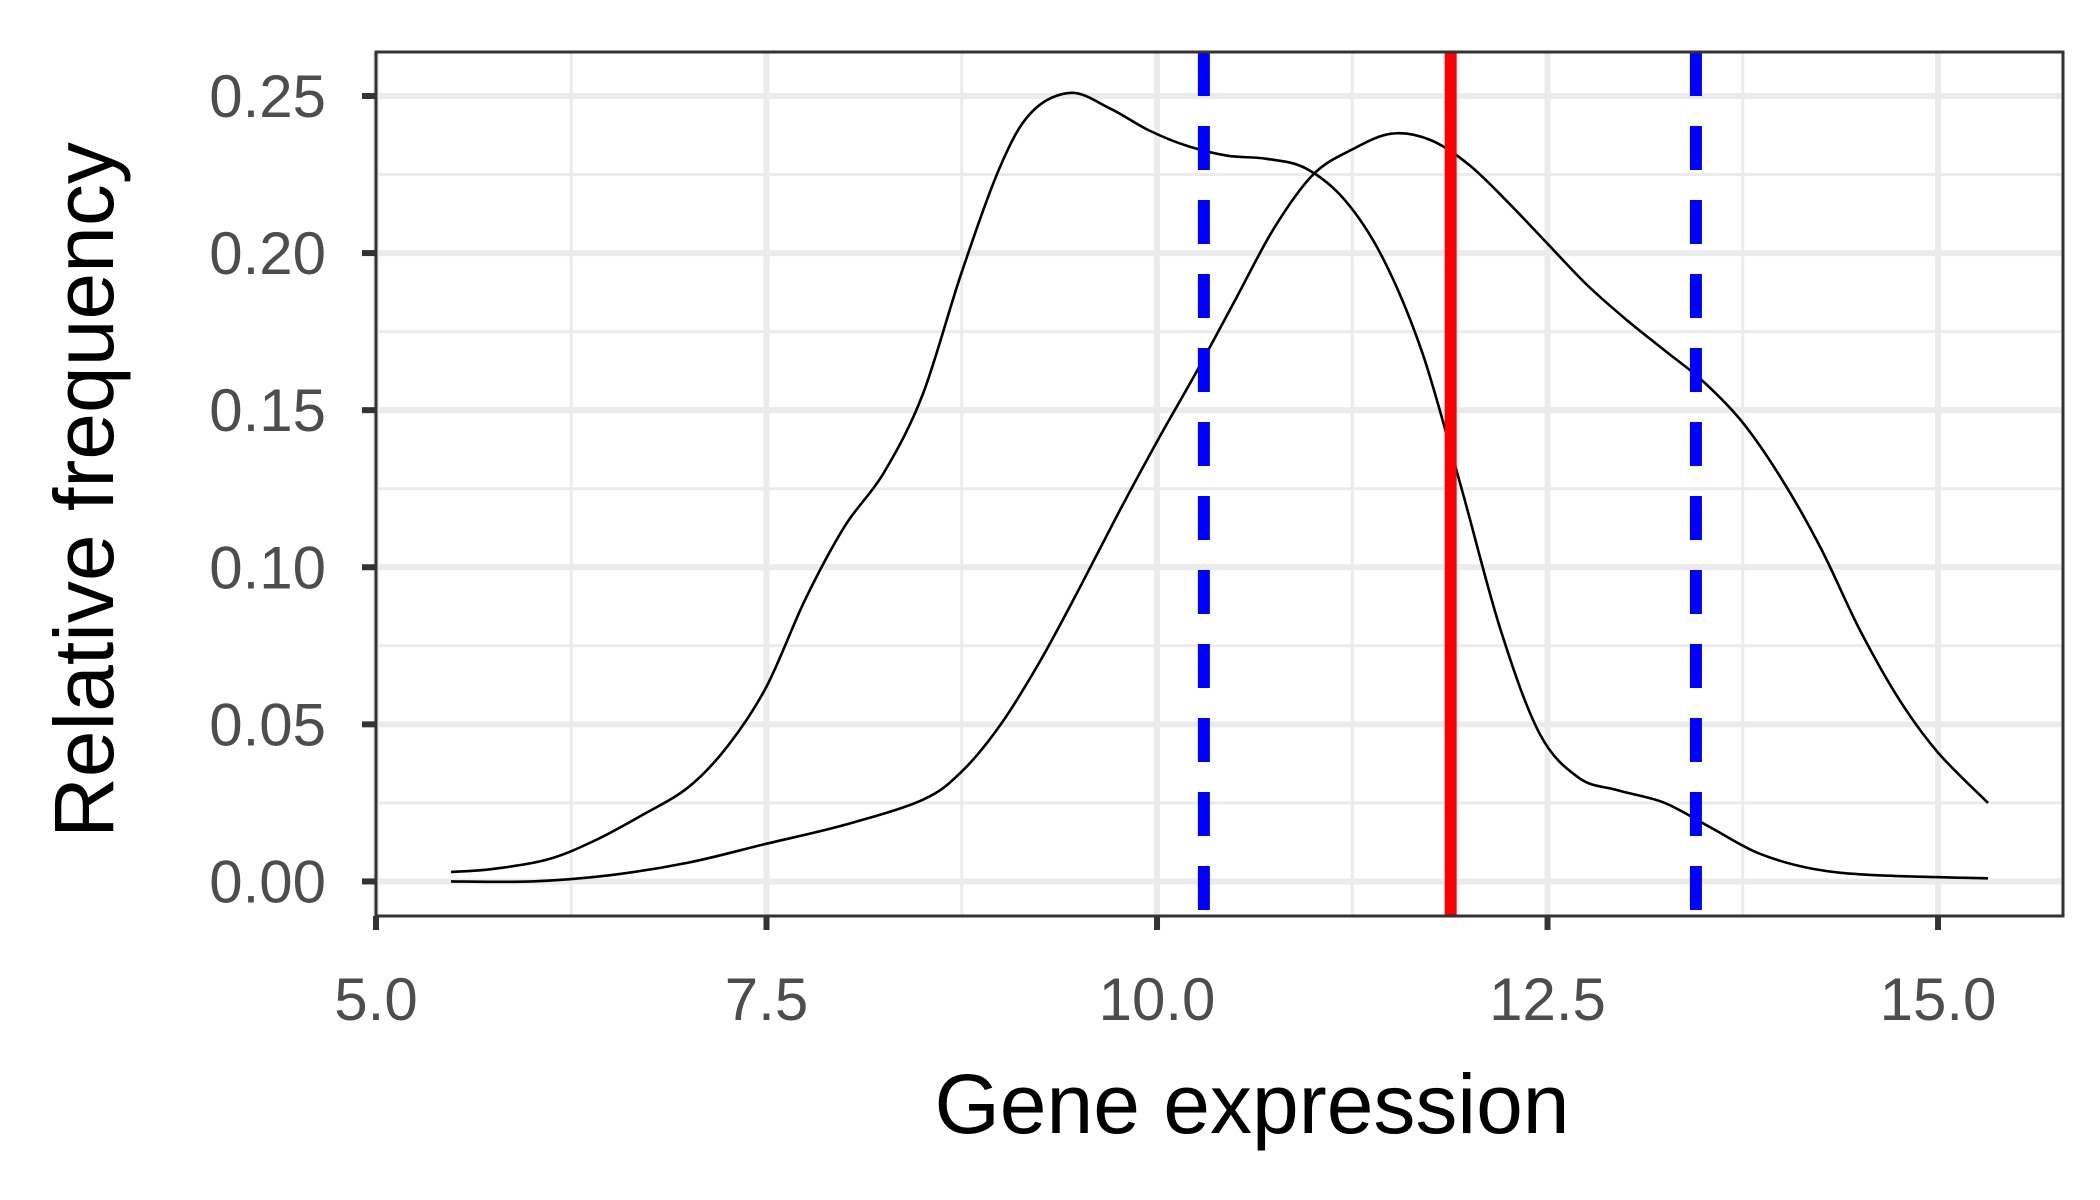  Describe the element at coordinates (267, 567) in the screenshot. I see `y-tick-label: 0.10` at that location.